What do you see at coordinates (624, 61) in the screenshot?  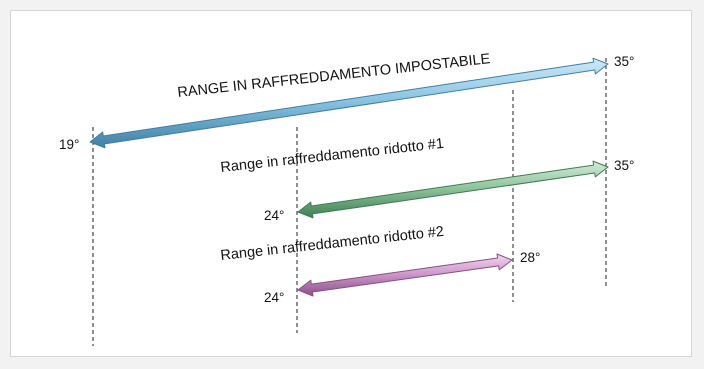 I see `range-impostabile-end-label: 35°` at bounding box center [624, 61].